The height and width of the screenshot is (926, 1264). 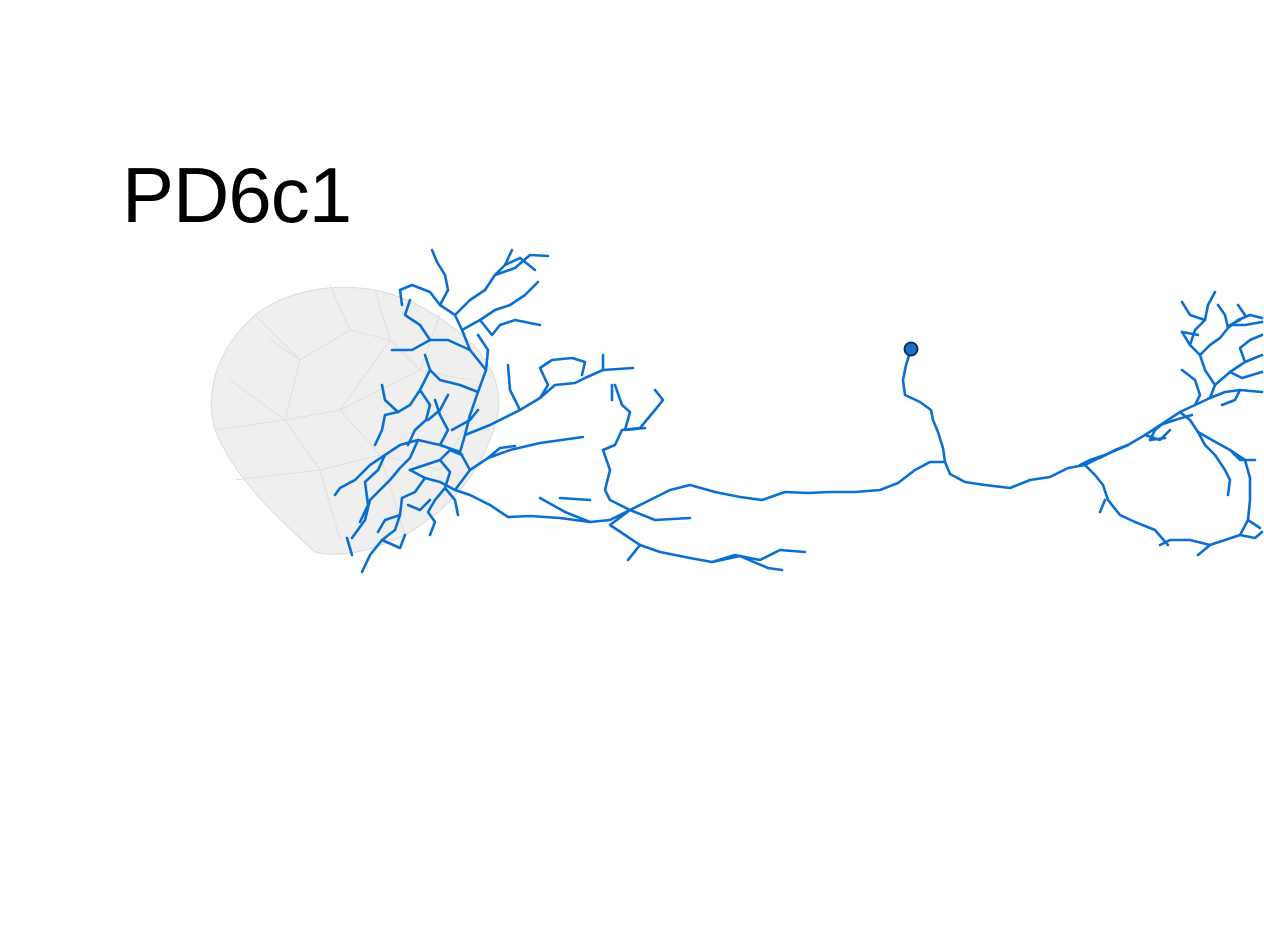 What do you see at coordinates (911, 349) in the screenshot?
I see `soma-marker` at bounding box center [911, 349].